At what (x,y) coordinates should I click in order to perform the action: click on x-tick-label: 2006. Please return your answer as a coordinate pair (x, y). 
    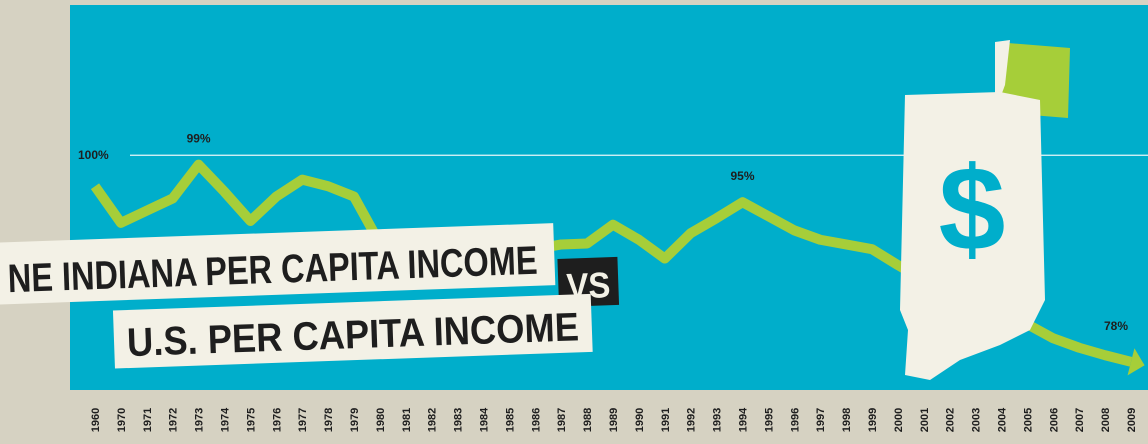
    Looking at the image, I should click on (1054, 420).